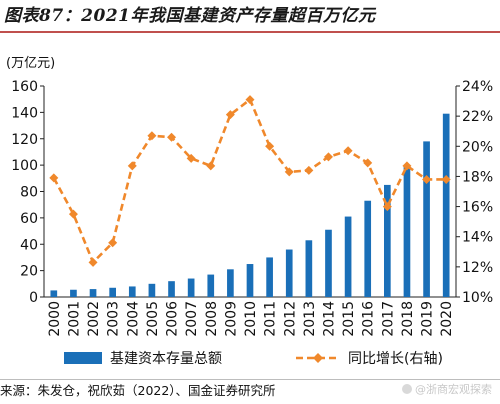 Image resolution: width=500 pixels, height=404 pixels. Describe the element at coordinates (152, 290) in the screenshot. I see `bar-2005` at that location.